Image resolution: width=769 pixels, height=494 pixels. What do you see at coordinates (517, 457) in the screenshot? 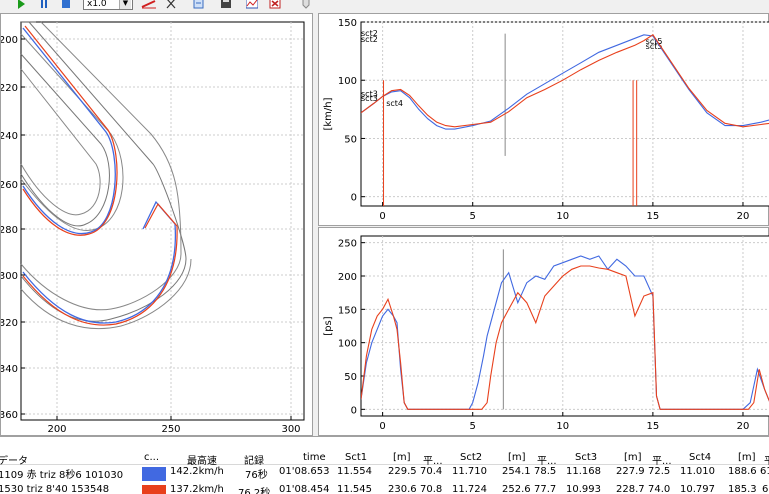
I see `col-header-m2: [m]` at bounding box center [517, 457].